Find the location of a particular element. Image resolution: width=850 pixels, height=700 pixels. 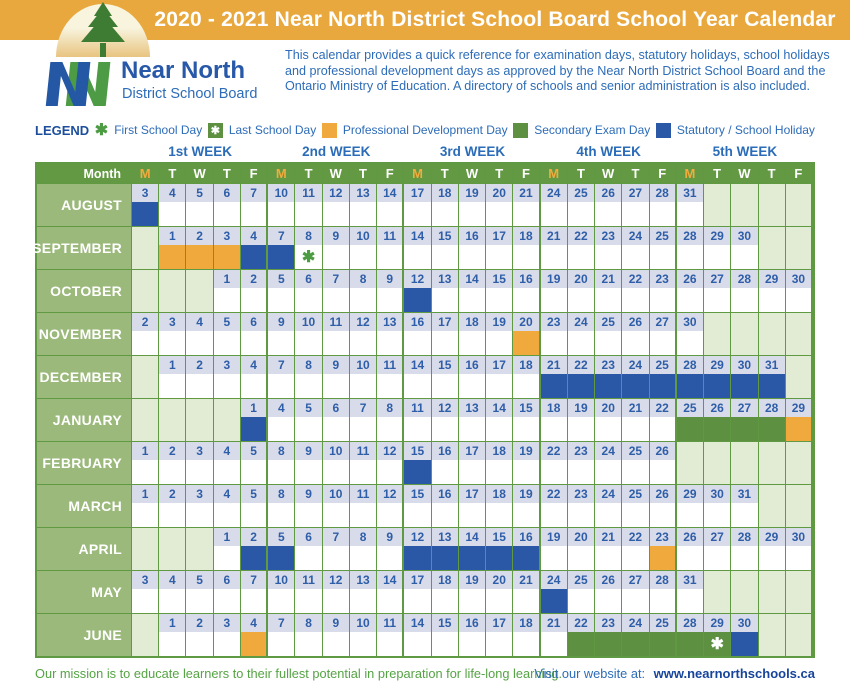

day-cell-september-11: 11 is located at coordinates (391, 247).